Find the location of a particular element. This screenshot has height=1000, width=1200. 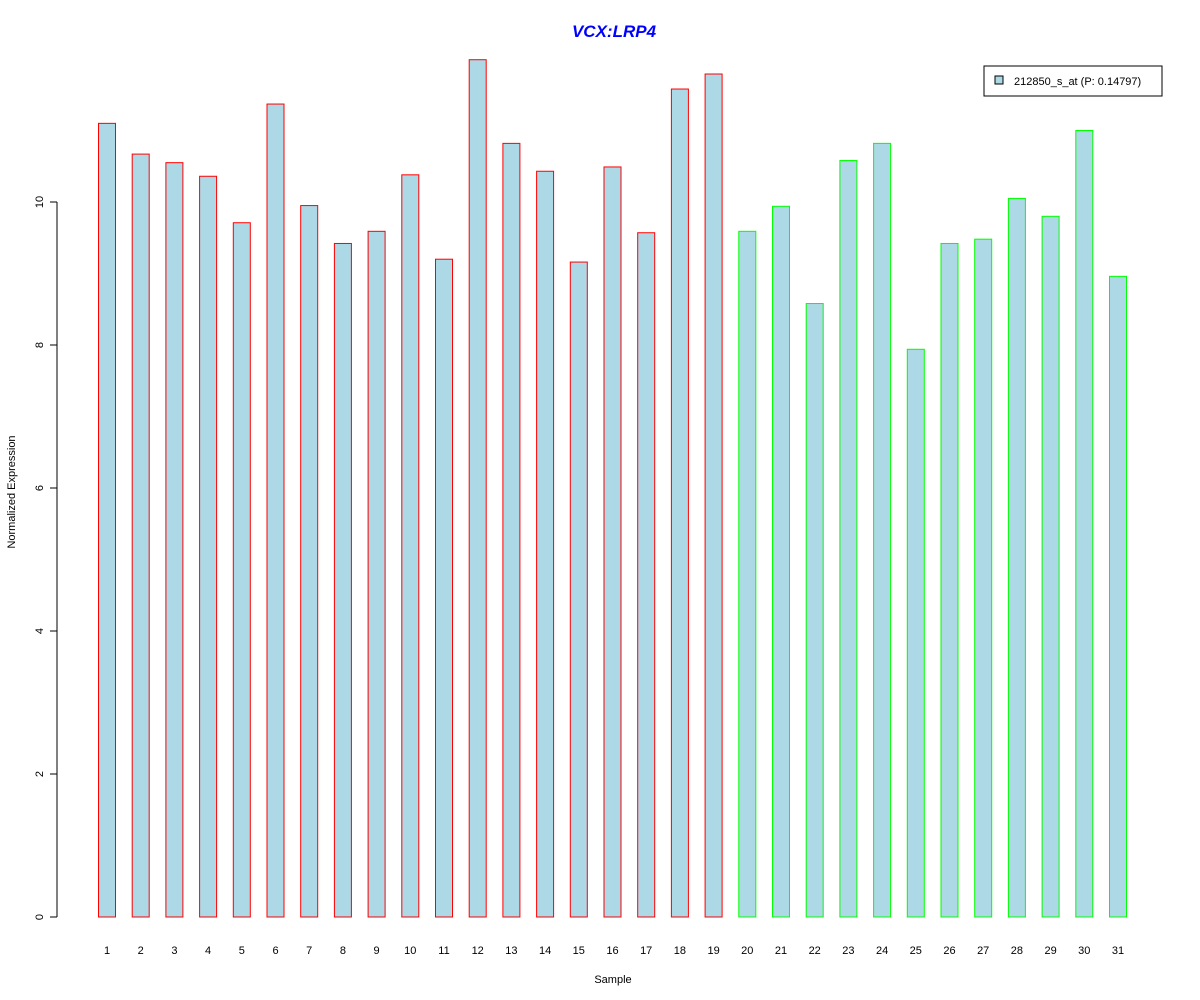

legend-box is located at coordinates (1073, 81).